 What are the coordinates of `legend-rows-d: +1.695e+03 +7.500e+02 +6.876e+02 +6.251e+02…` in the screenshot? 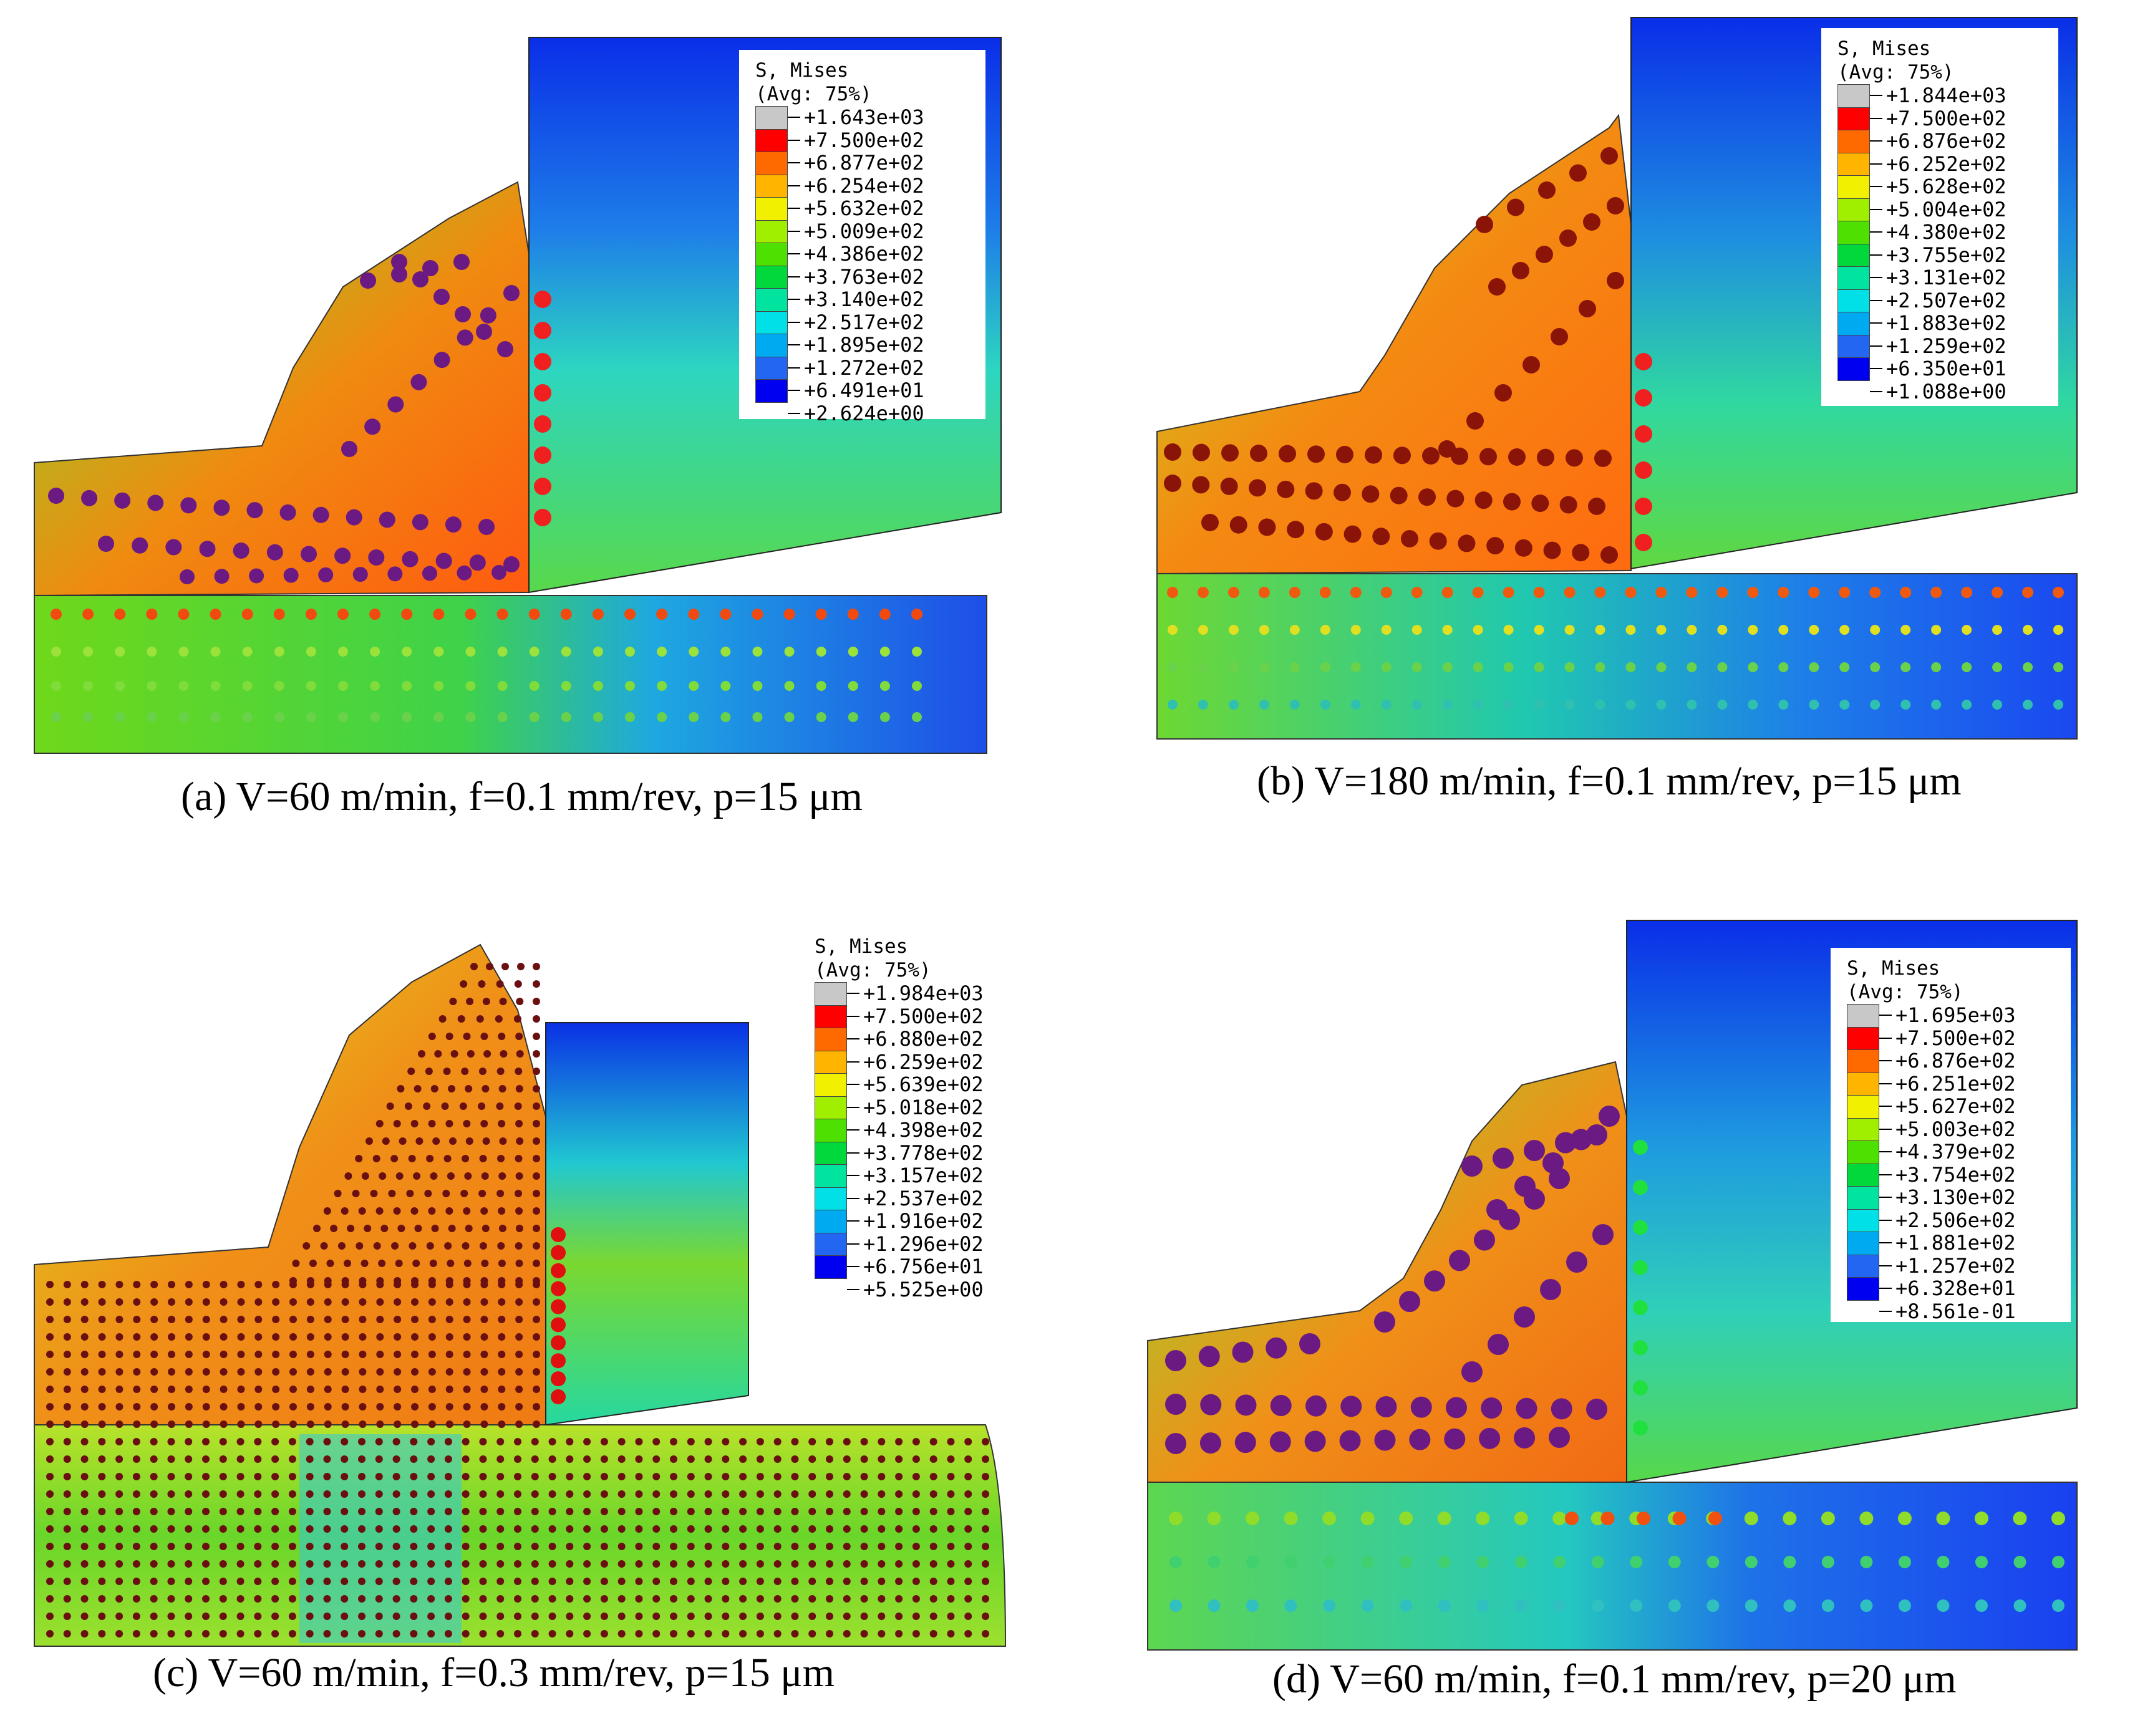 It's located at (1954, 1163).